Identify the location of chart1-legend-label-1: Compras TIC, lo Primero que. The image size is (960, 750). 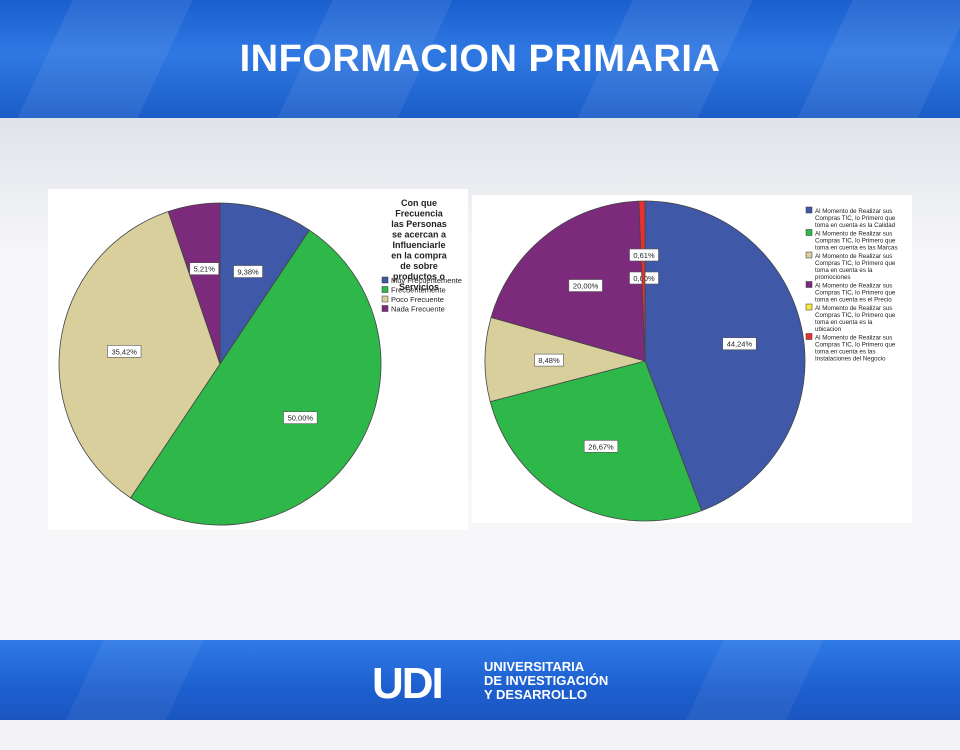
(855, 241).